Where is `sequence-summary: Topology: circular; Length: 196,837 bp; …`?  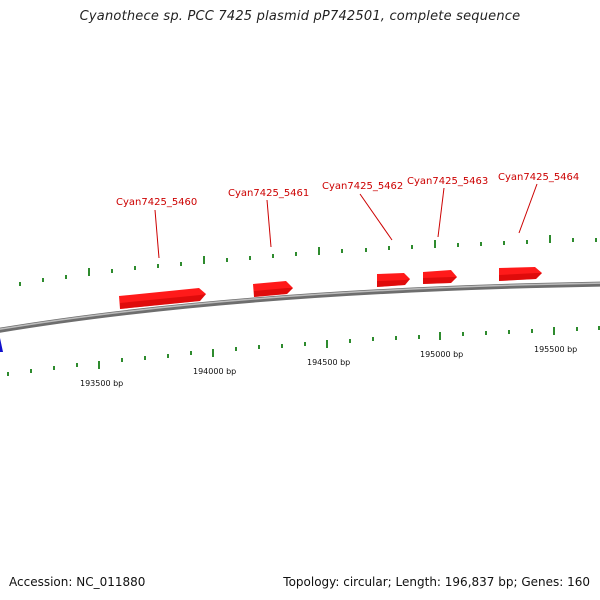 sequence-summary: Topology: circular; Length: 196,837 bp; … is located at coordinates (436, 582).